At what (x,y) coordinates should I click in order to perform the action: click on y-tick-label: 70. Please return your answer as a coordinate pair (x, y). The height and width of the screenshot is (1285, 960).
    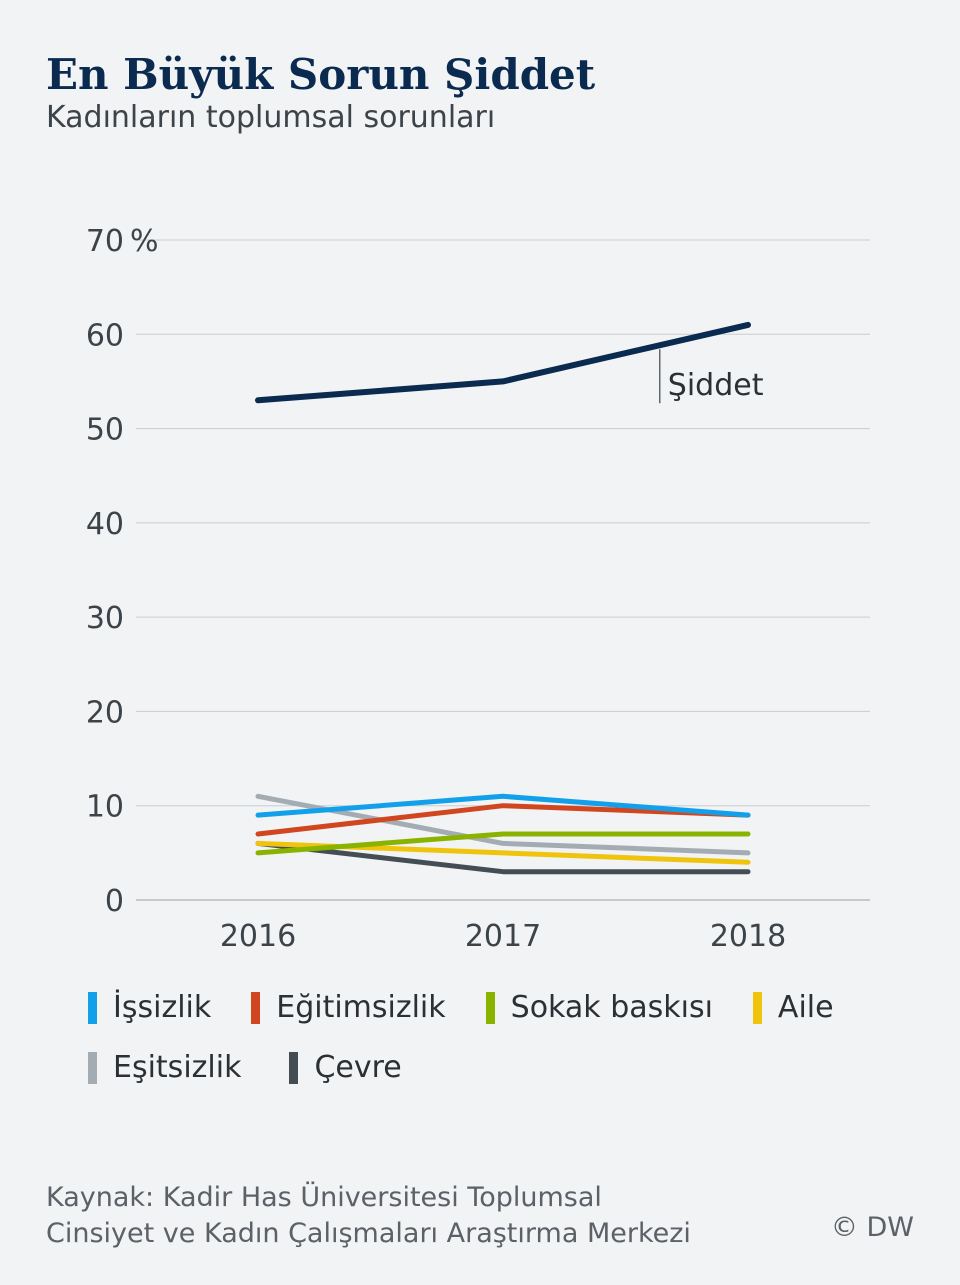
    Looking at the image, I should click on (105, 241).